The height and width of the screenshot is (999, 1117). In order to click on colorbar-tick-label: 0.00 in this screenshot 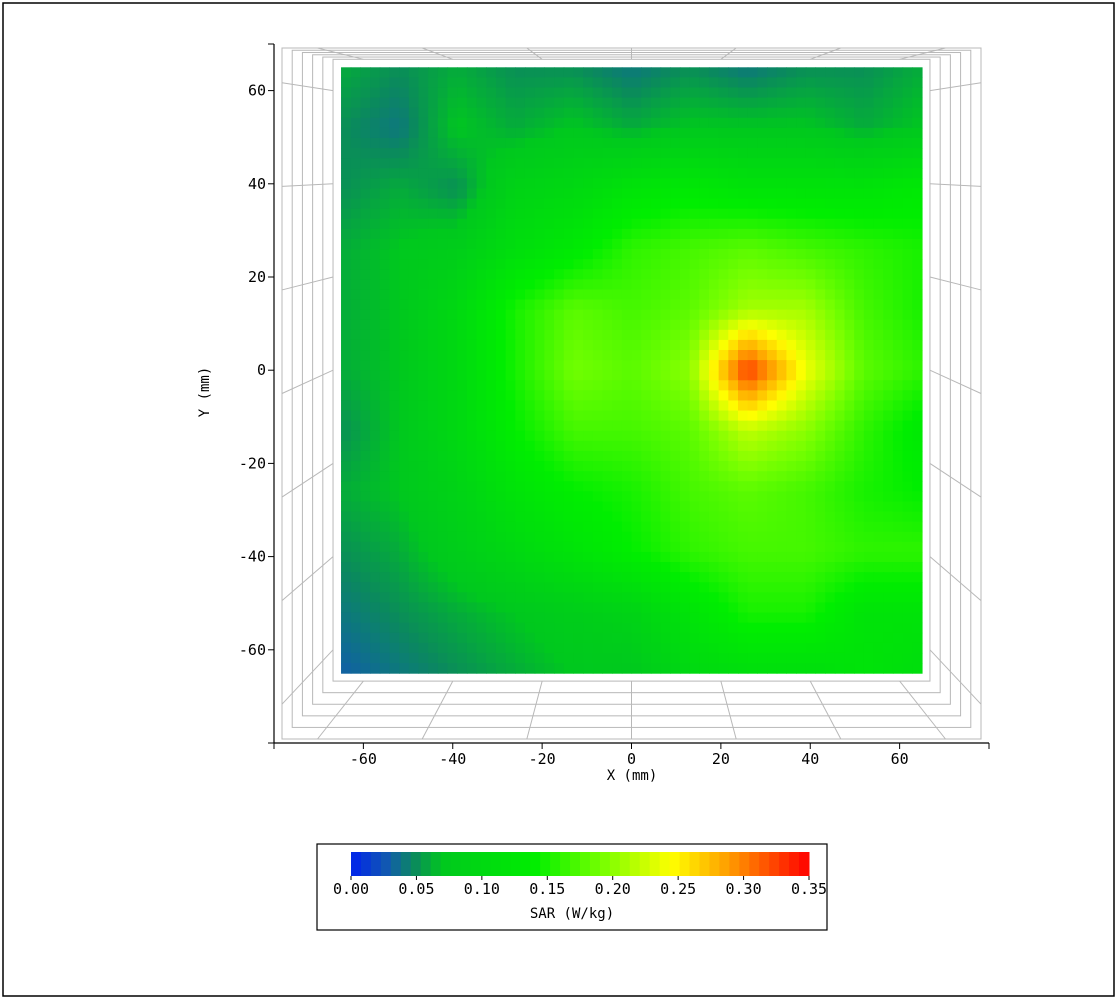, I will do `click(351, 889)`.